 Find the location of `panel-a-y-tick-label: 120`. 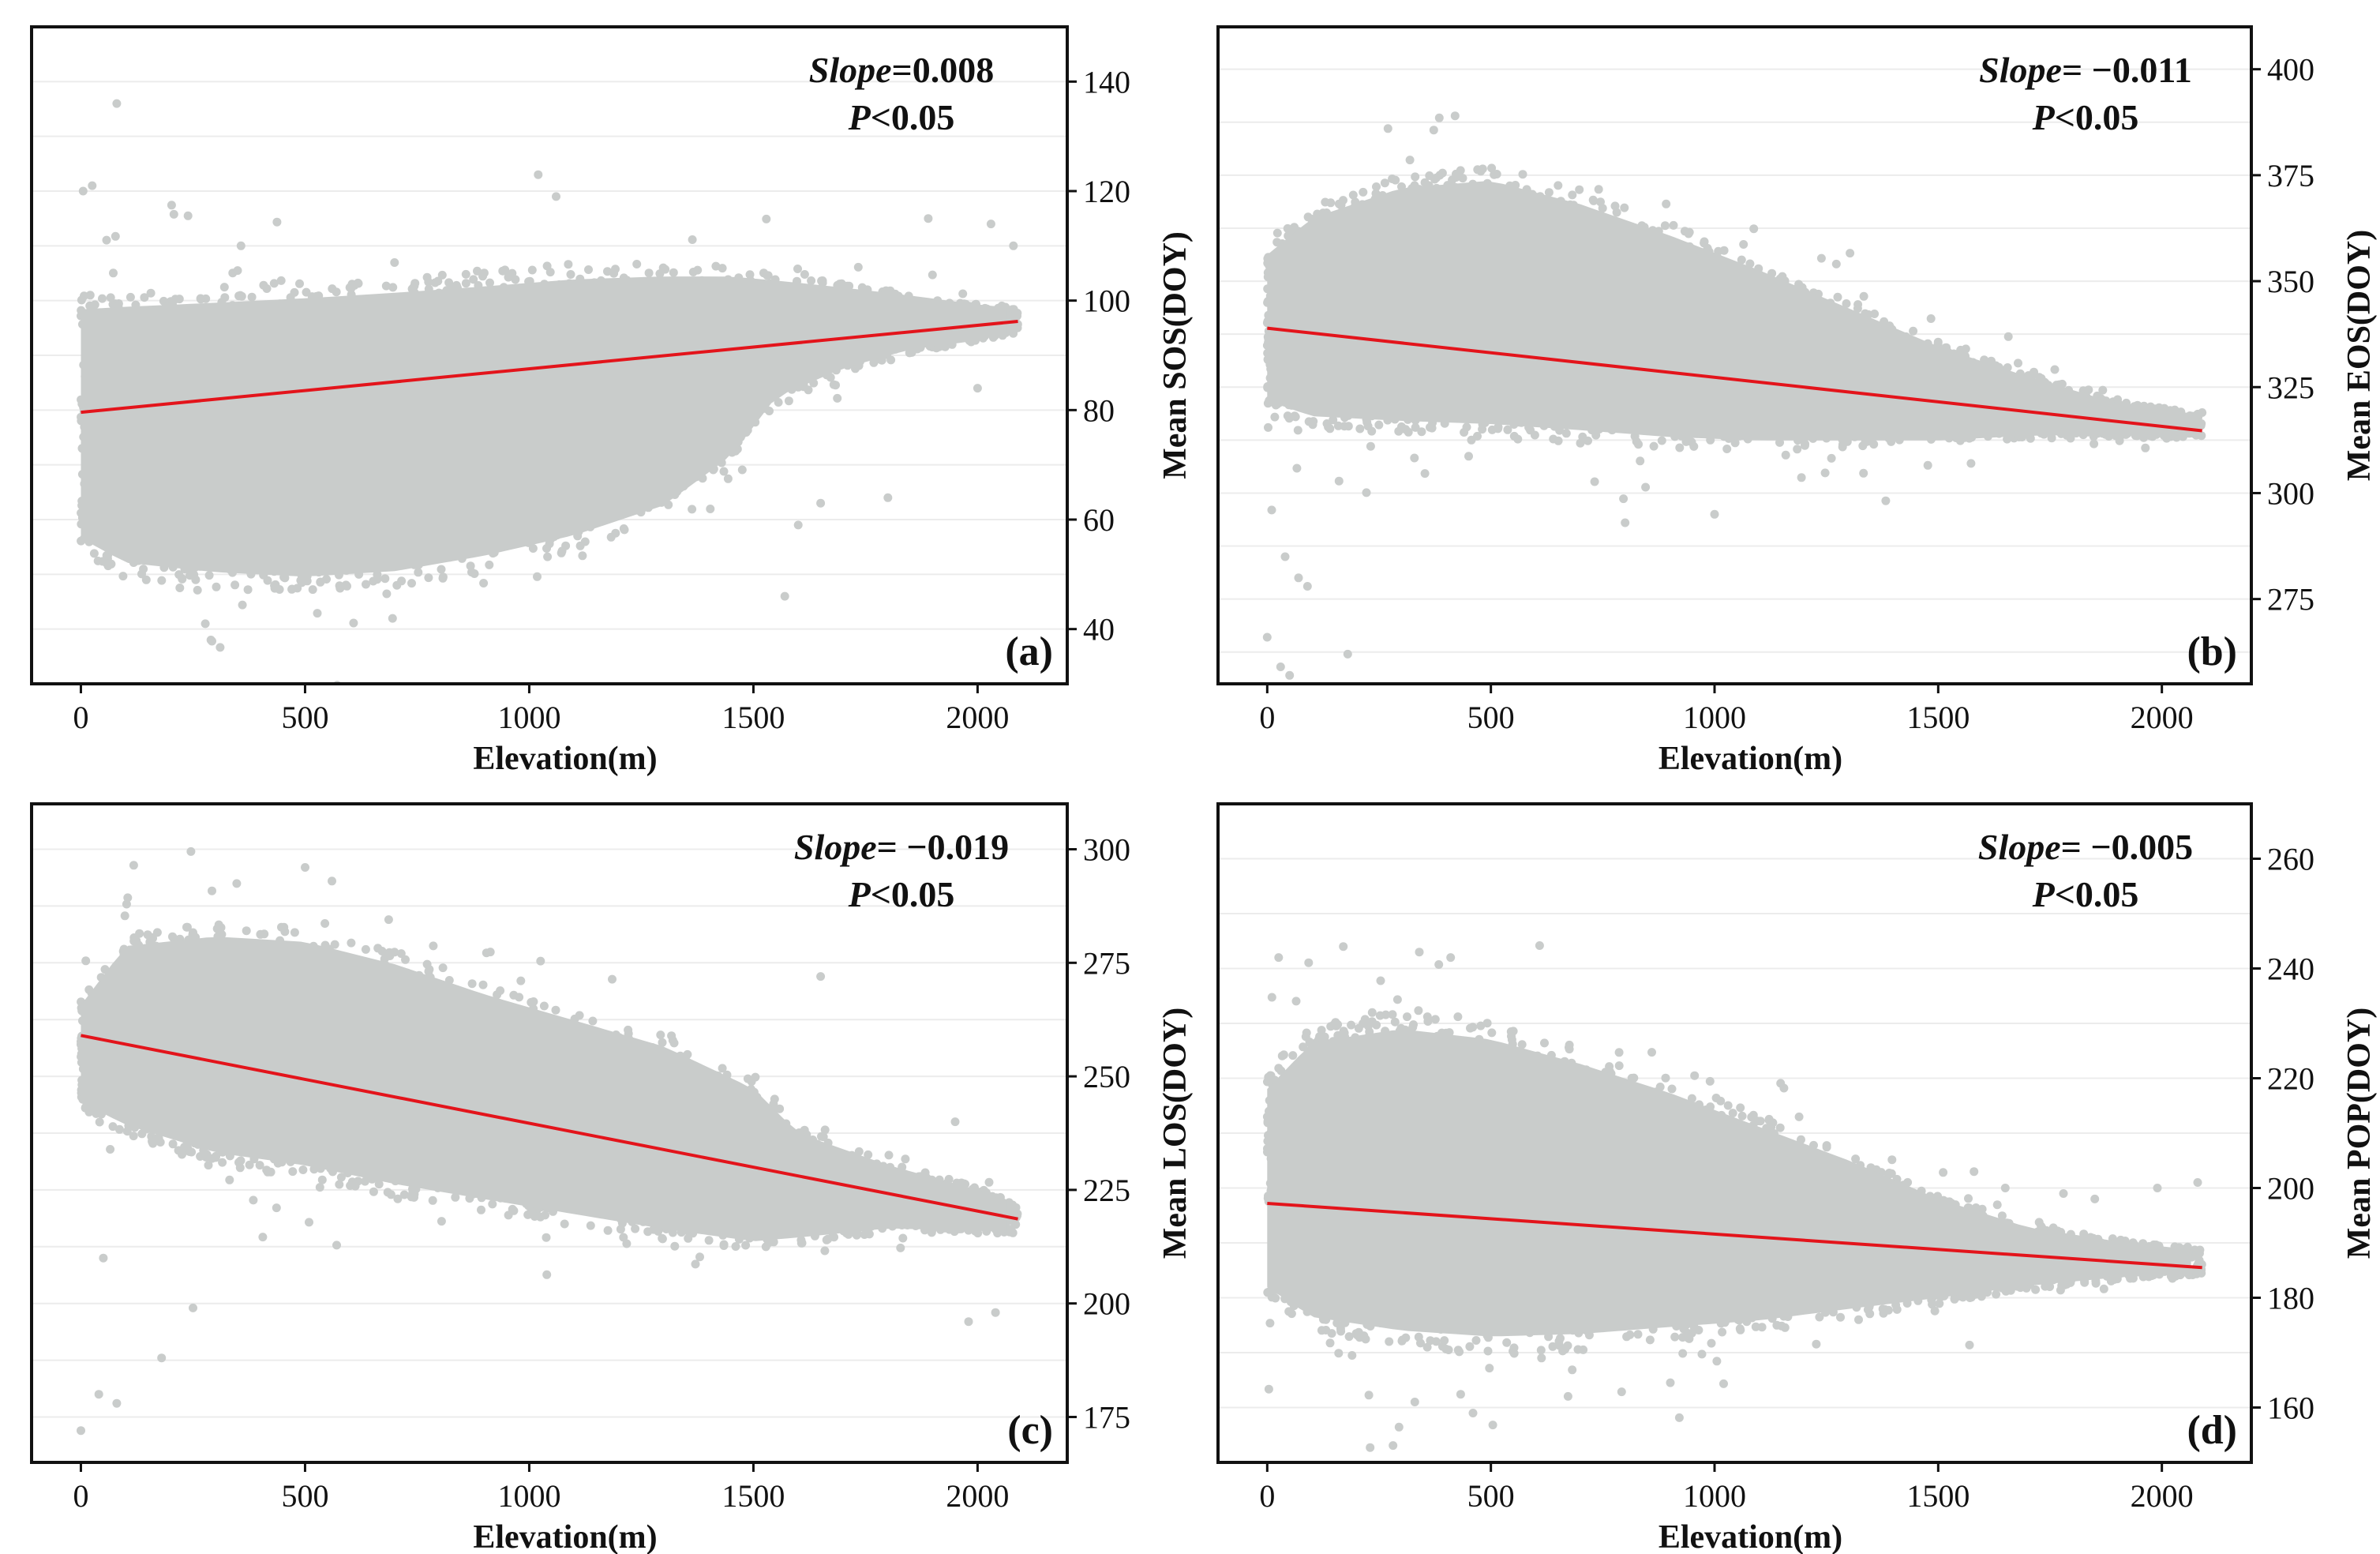

panel-a-y-tick-label: 120 is located at coordinates (1106, 191).